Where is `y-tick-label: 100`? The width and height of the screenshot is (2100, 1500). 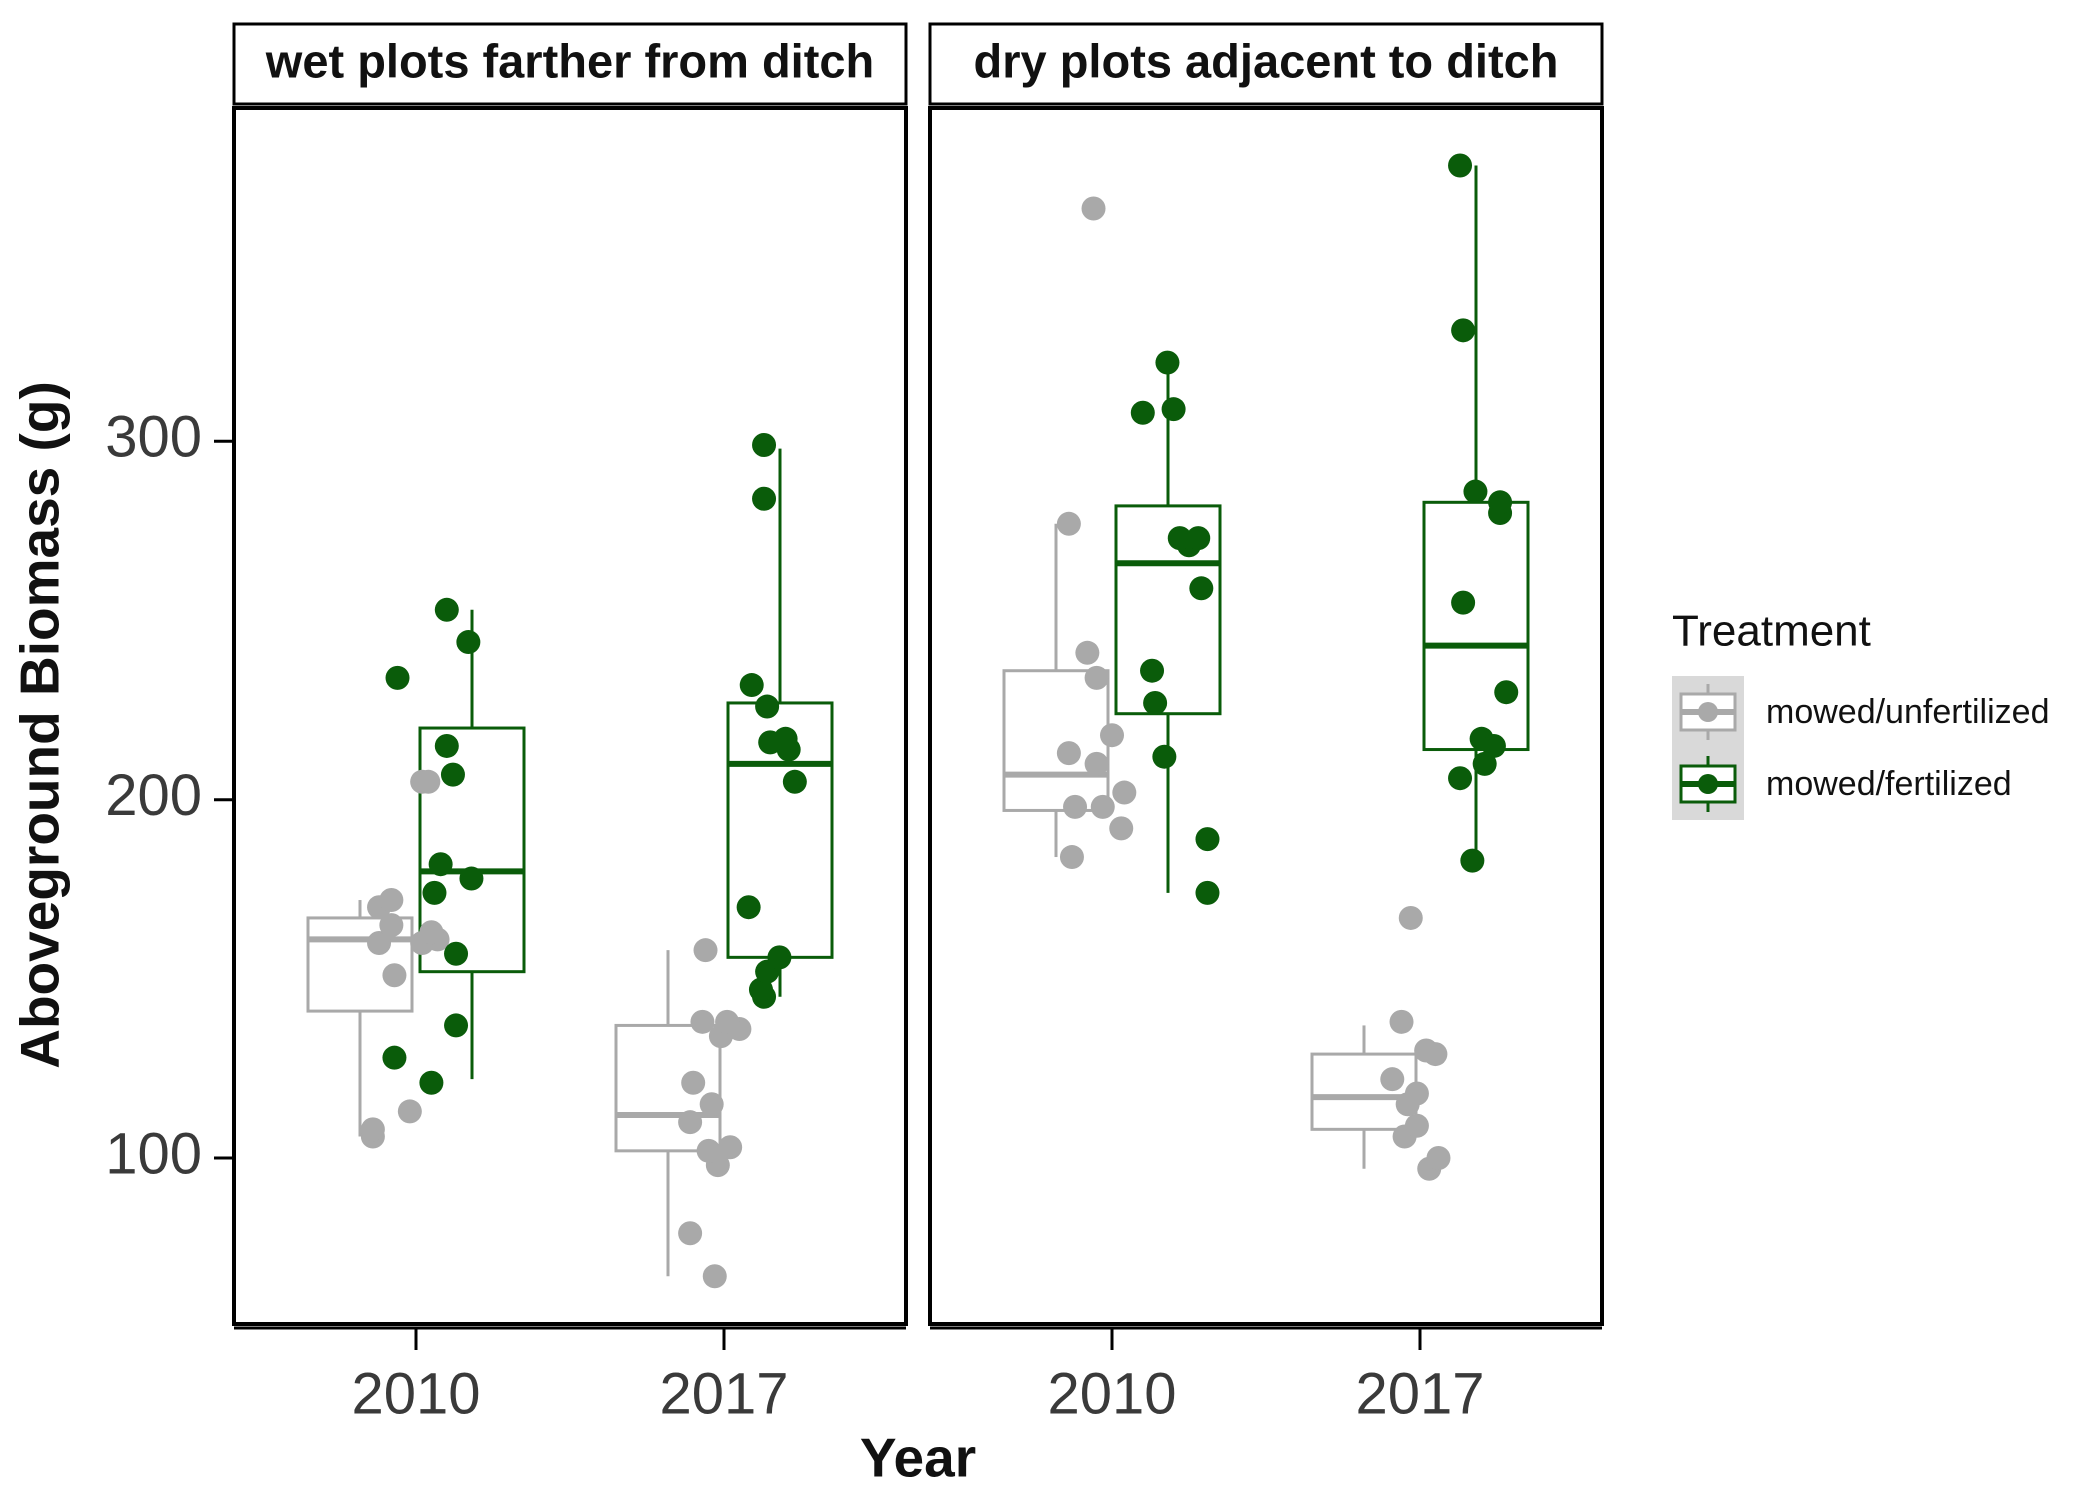
y-tick-label: 100 is located at coordinates (153, 1153).